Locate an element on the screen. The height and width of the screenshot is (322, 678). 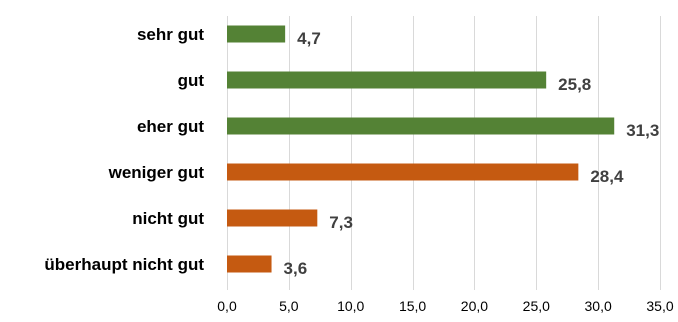
x-tick-label: 35,0 is located at coordinates (659, 306).